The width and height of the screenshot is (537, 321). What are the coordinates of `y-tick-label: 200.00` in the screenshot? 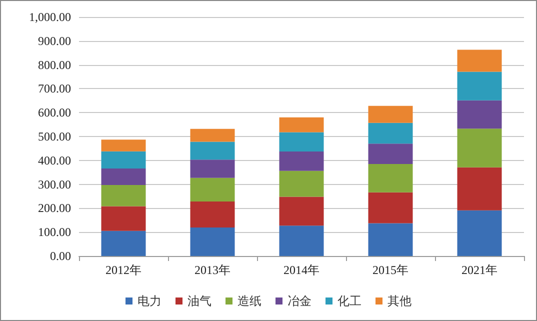 It's located at (54, 208).